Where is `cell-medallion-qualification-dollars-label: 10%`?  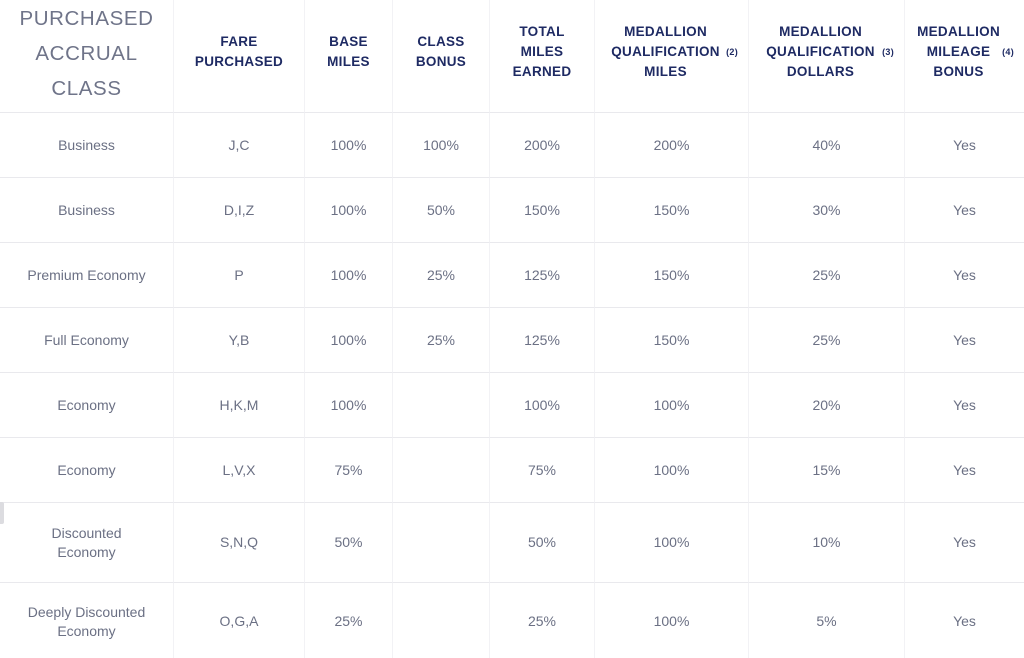 cell-medallion-qualification-dollars-label: 10% is located at coordinates (826, 542).